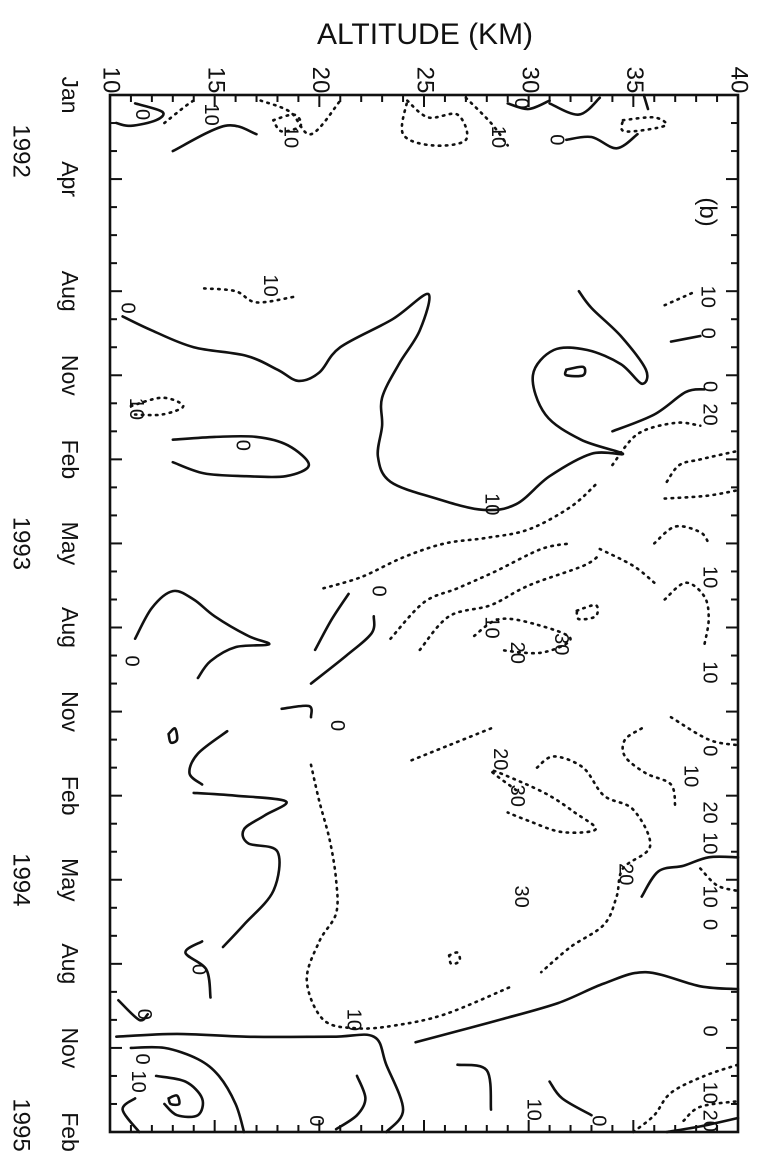 The image size is (779, 1169). I want to click on contour-label-19: 30, so click(561, 644).